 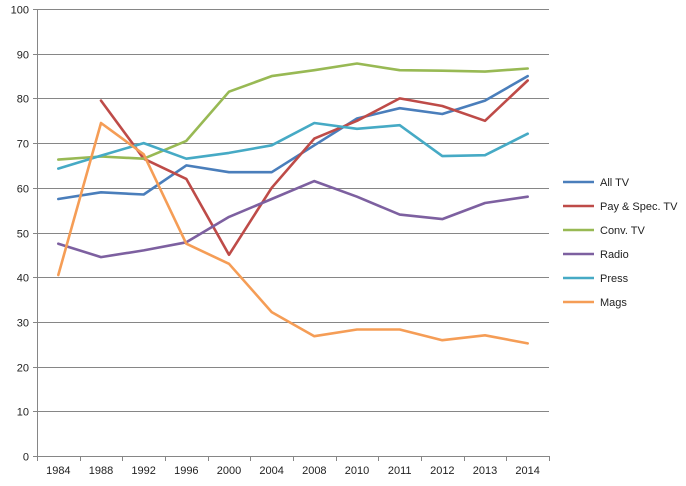 What do you see at coordinates (613, 303) in the screenshot?
I see `legend-label: Mags` at bounding box center [613, 303].